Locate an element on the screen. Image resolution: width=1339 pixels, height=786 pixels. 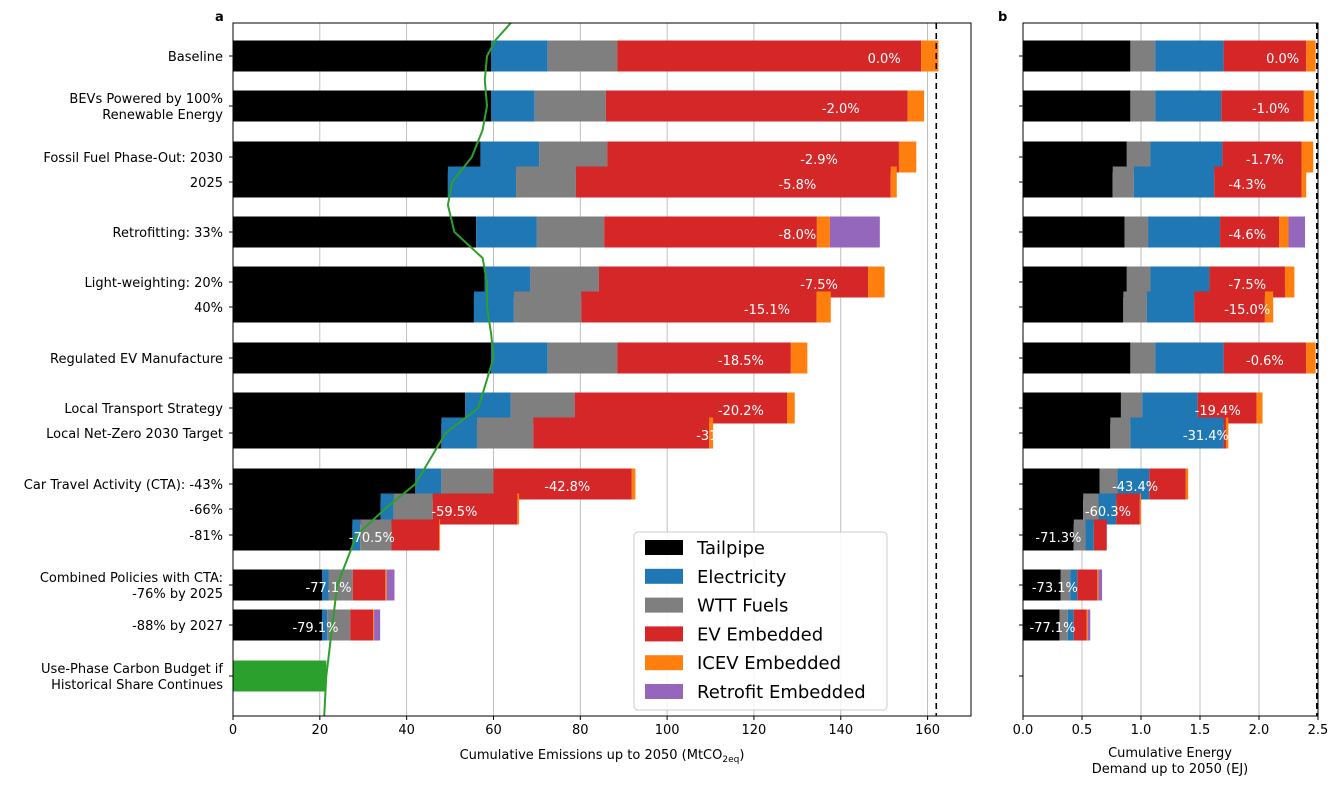
legend-swatch-retrofit-embedded is located at coordinates (664, 691).